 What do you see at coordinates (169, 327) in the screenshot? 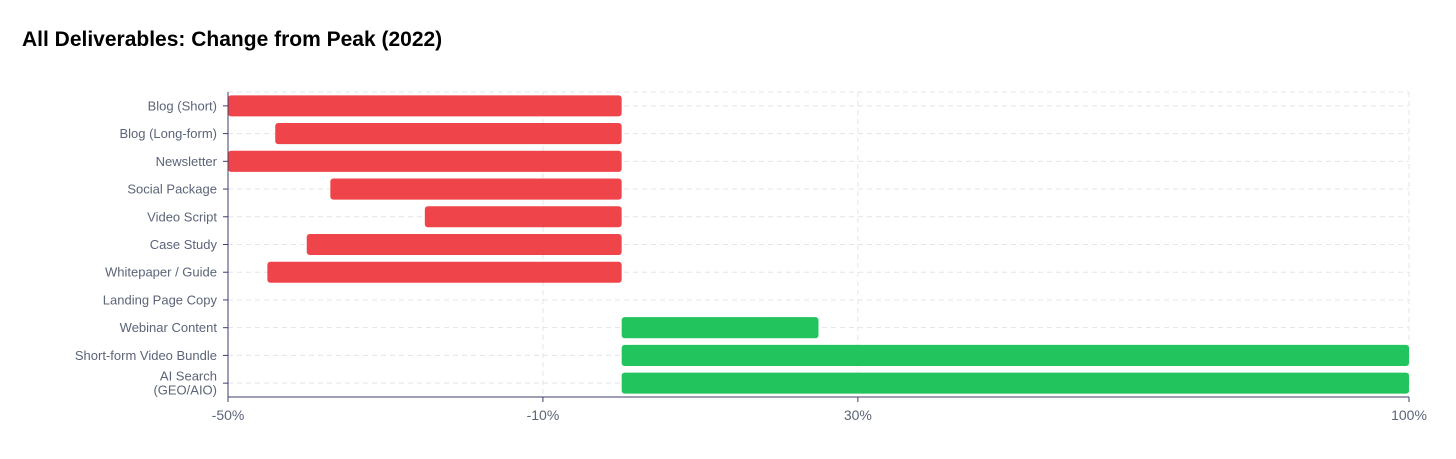
I see `category-label: Webinar Content` at bounding box center [169, 327].